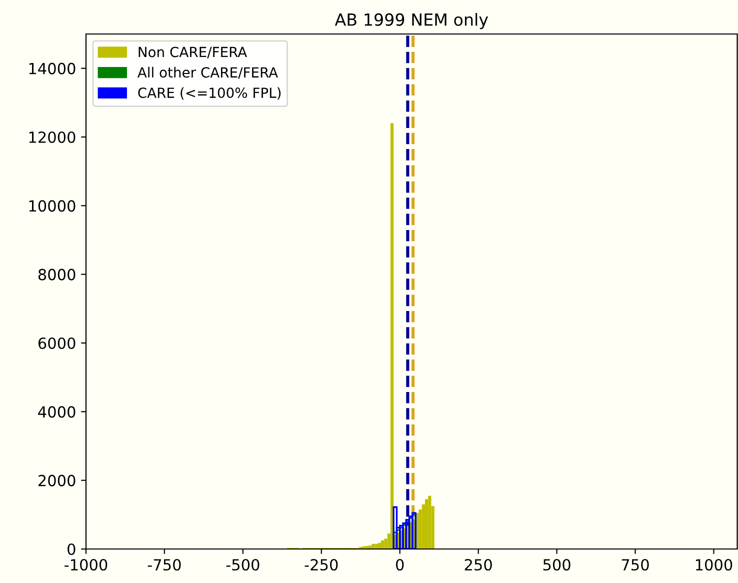  Describe the element at coordinates (243, 564) in the screenshot. I see `x-tick-label: -500` at that location.